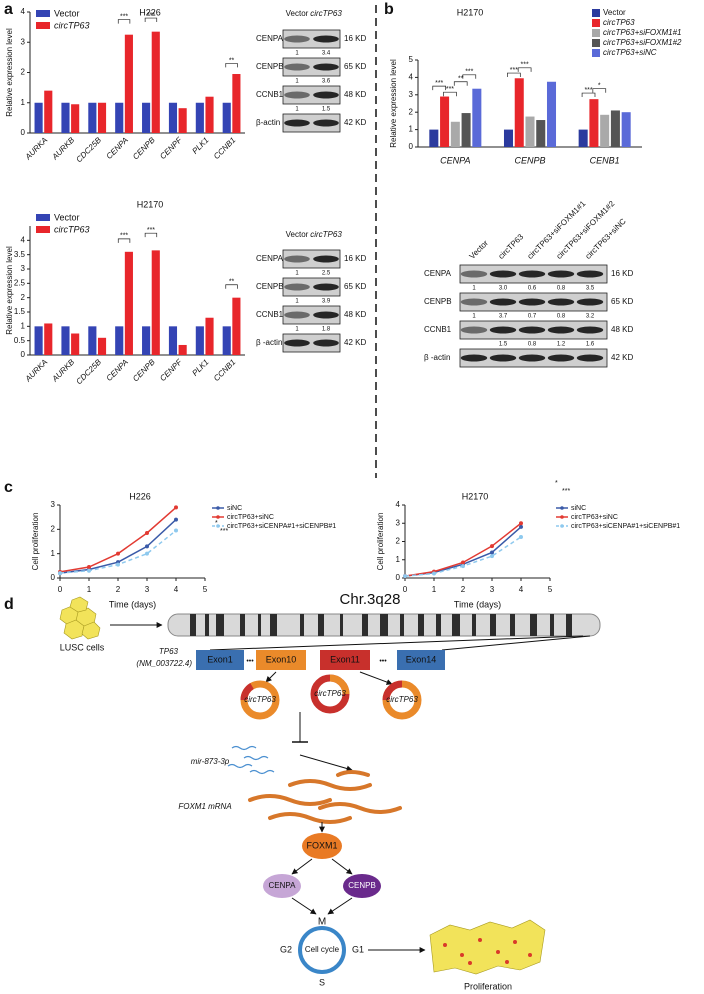  I want to click on legend-label: circTP63+siFOXM1#1, so click(642, 32).